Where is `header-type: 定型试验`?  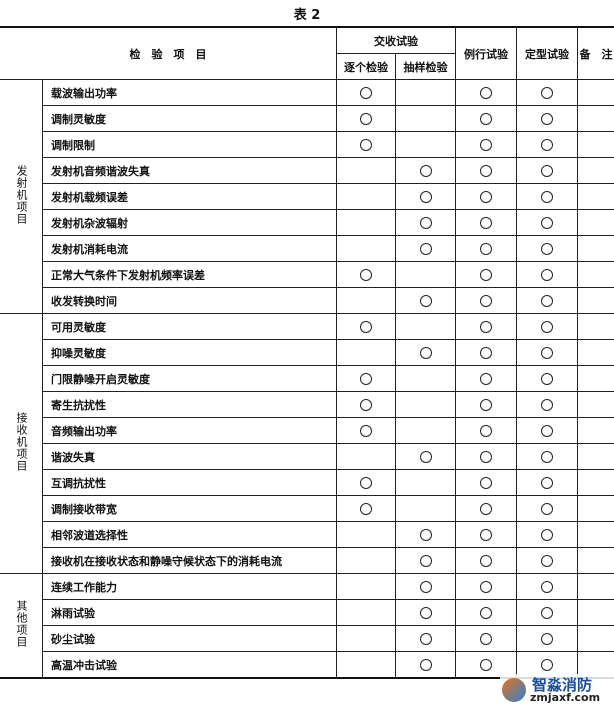 header-type: 定型试验 is located at coordinates (547, 53).